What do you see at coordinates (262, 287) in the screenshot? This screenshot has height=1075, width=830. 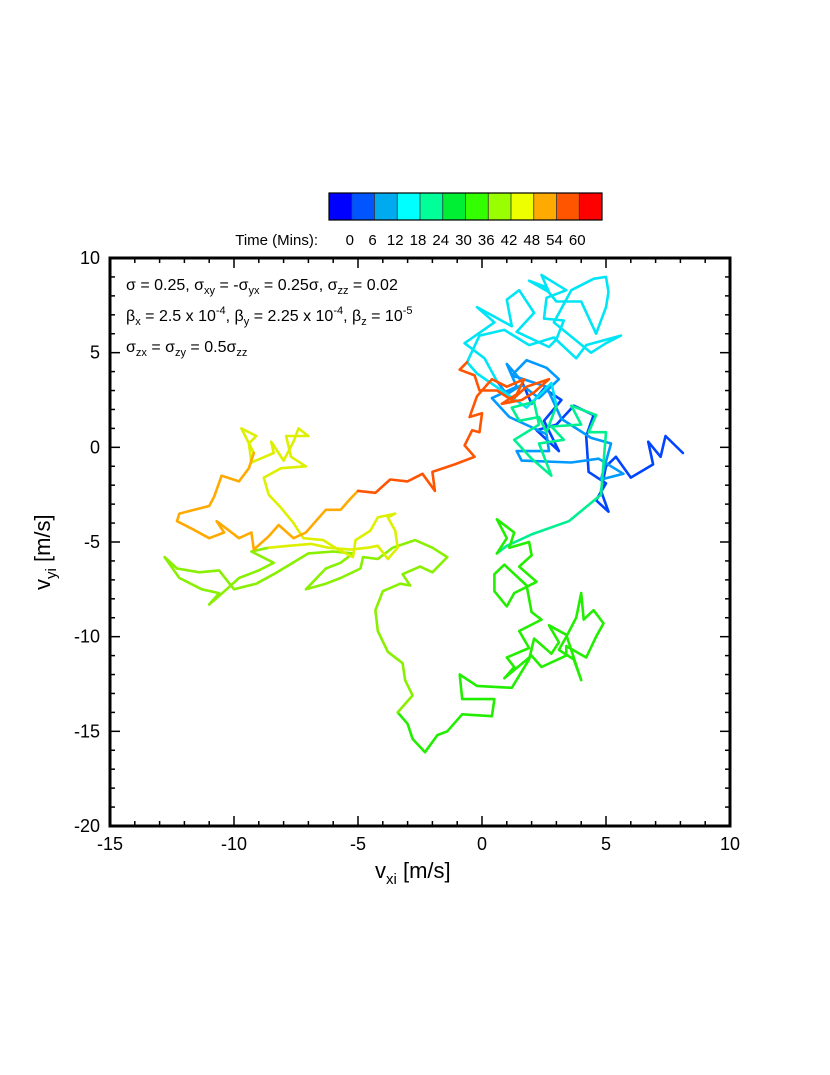 I see `annotation-line-1: σ = 0.25, σxy = -σyx = 0.25σ, σzz = 0.02` at bounding box center [262, 287].